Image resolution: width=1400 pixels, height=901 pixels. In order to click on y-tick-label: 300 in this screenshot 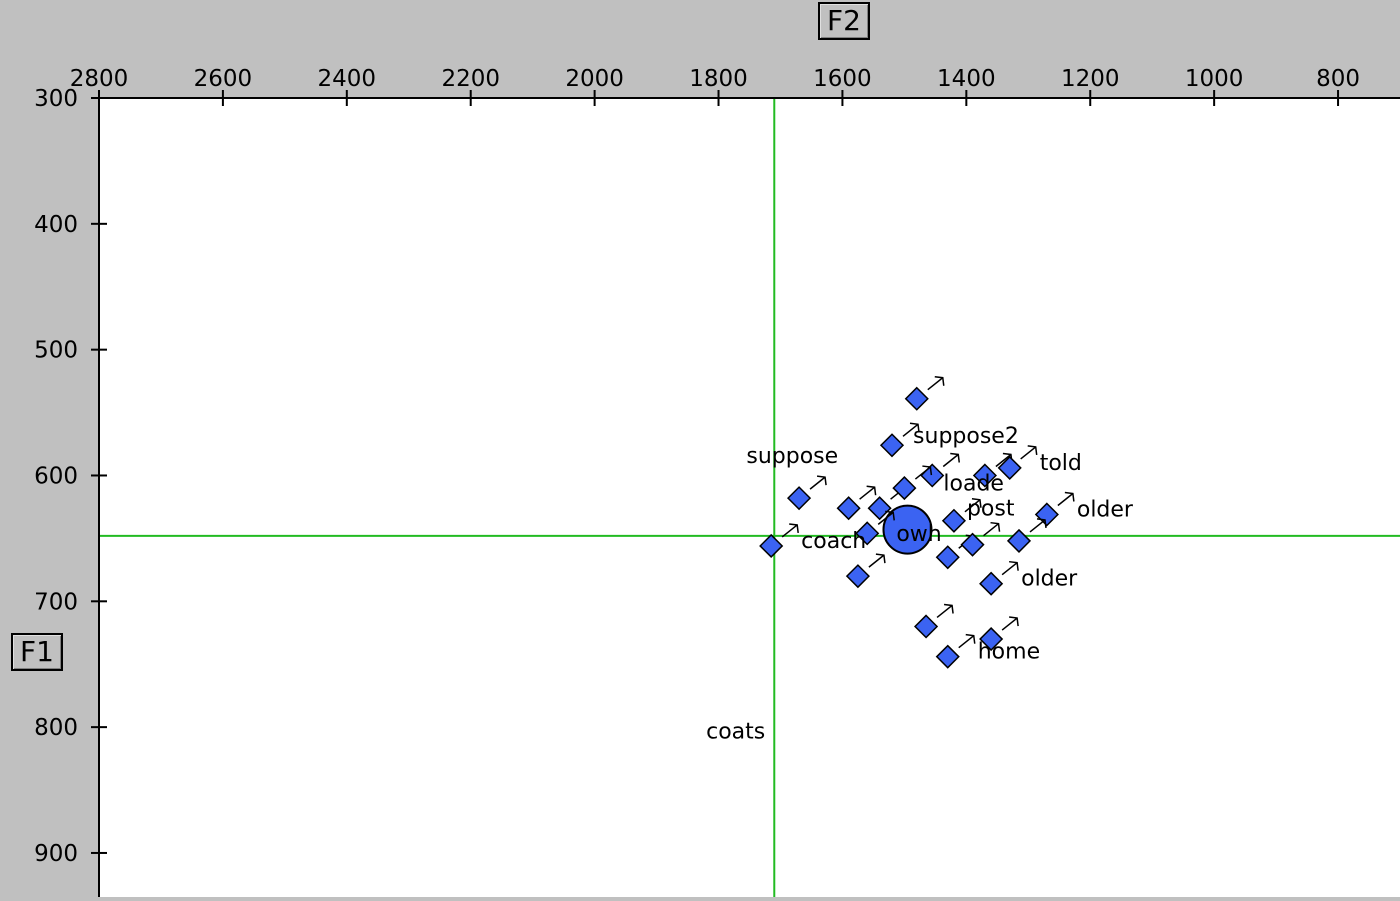, I will do `click(56, 99)`.